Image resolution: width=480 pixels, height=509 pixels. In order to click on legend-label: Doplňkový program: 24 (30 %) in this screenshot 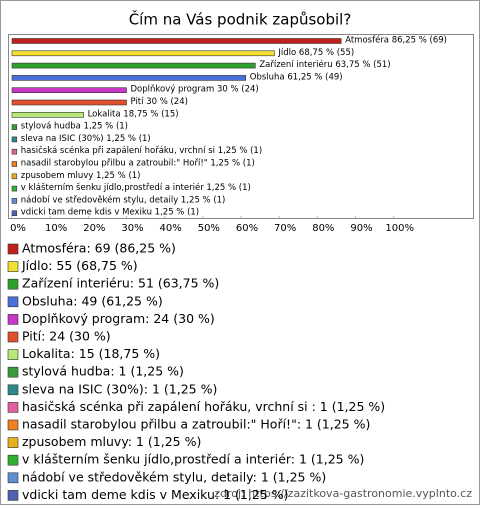, I will do `click(118, 318)`.